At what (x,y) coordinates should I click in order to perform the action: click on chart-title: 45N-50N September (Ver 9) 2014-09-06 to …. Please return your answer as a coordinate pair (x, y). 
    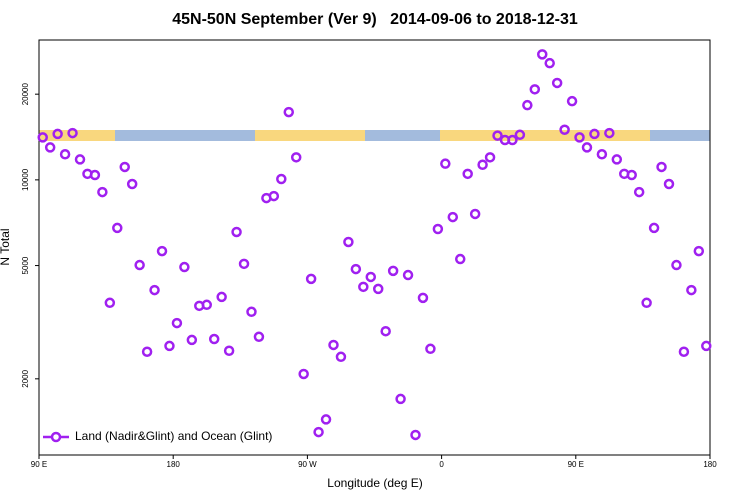
    Looking at the image, I should click on (375, 19).